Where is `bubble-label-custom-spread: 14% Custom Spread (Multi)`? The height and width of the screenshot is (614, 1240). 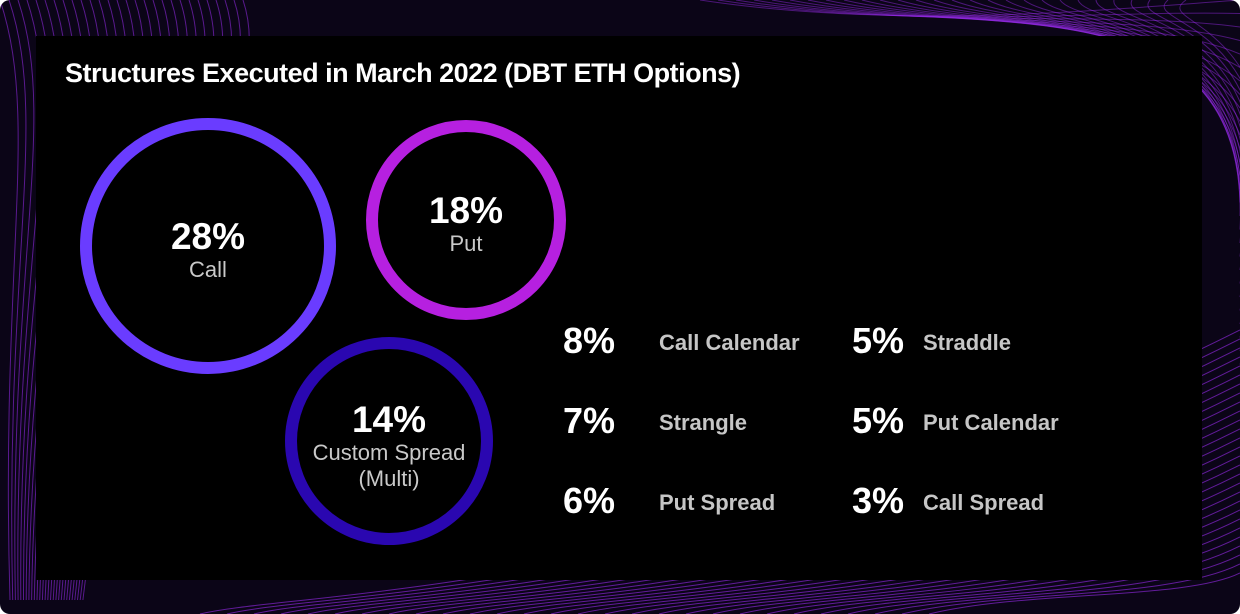 bubble-label-custom-spread: 14% Custom Spread (Multi) is located at coordinates (389, 446).